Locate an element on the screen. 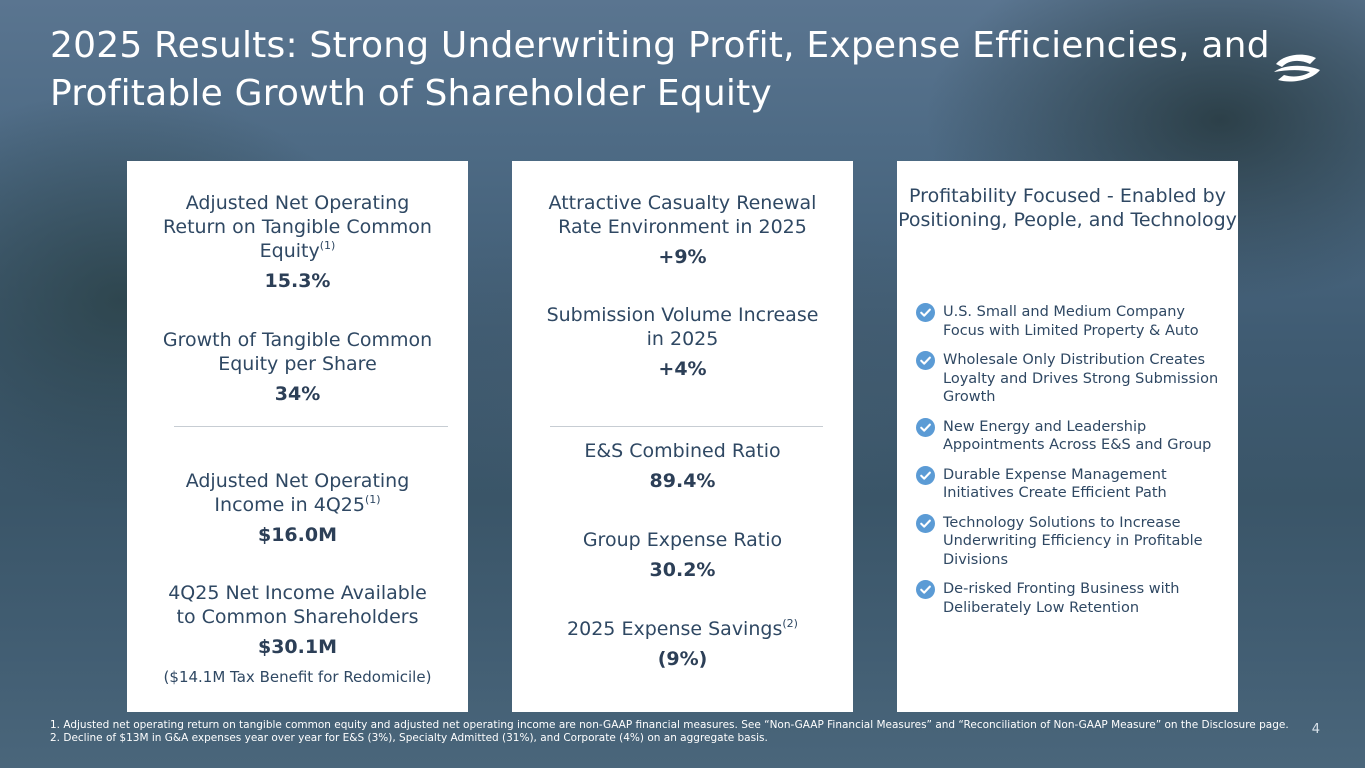 The width and height of the screenshot is (1365, 768). metric-expense-savings: 2025 Expense Savings(2) (9%) is located at coordinates (682, 644).